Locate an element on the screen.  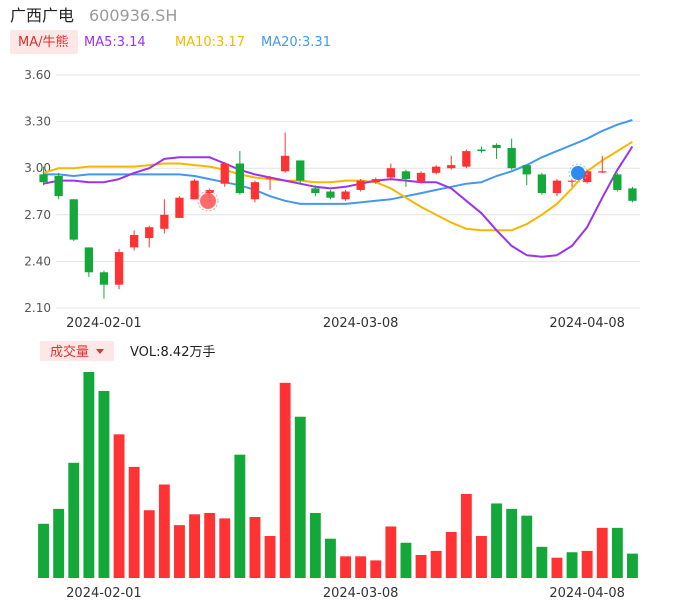
ma20-line is located at coordinates (338, 162).